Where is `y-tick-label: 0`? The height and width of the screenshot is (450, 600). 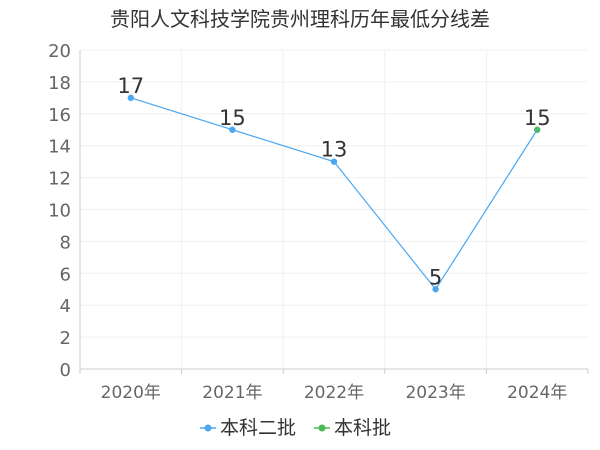
y-tick-label: 0 is located at coordinates (65, 370).